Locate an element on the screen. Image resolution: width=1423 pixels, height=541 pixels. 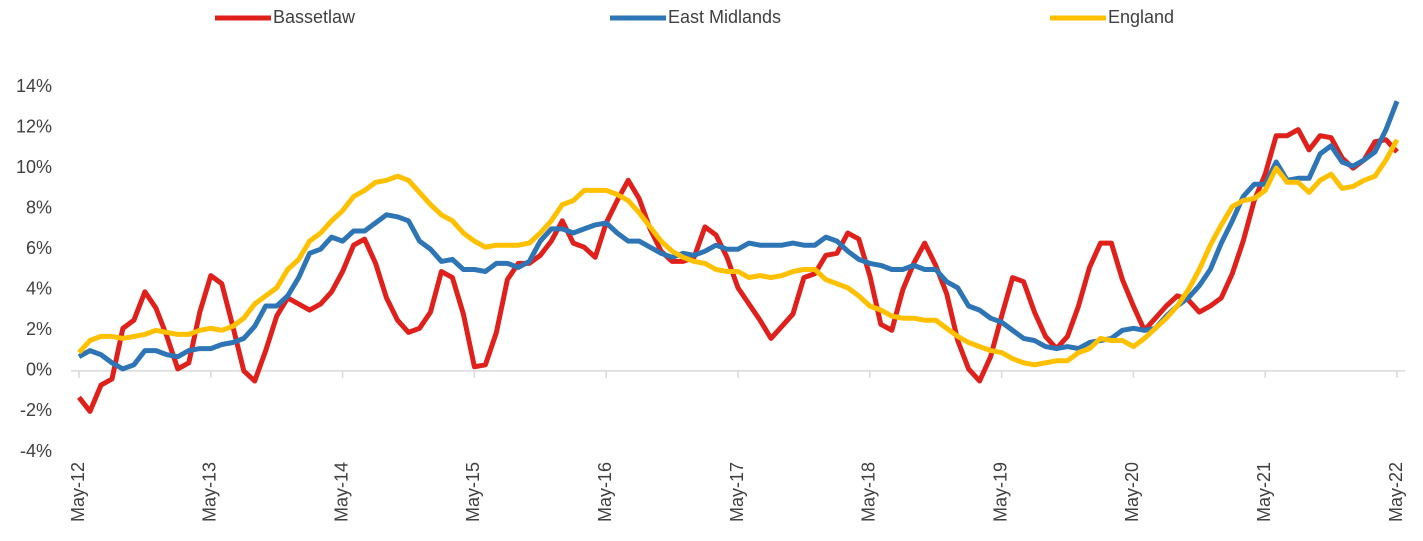
y-tick-label: 14% is located at coordinates (34, 86).